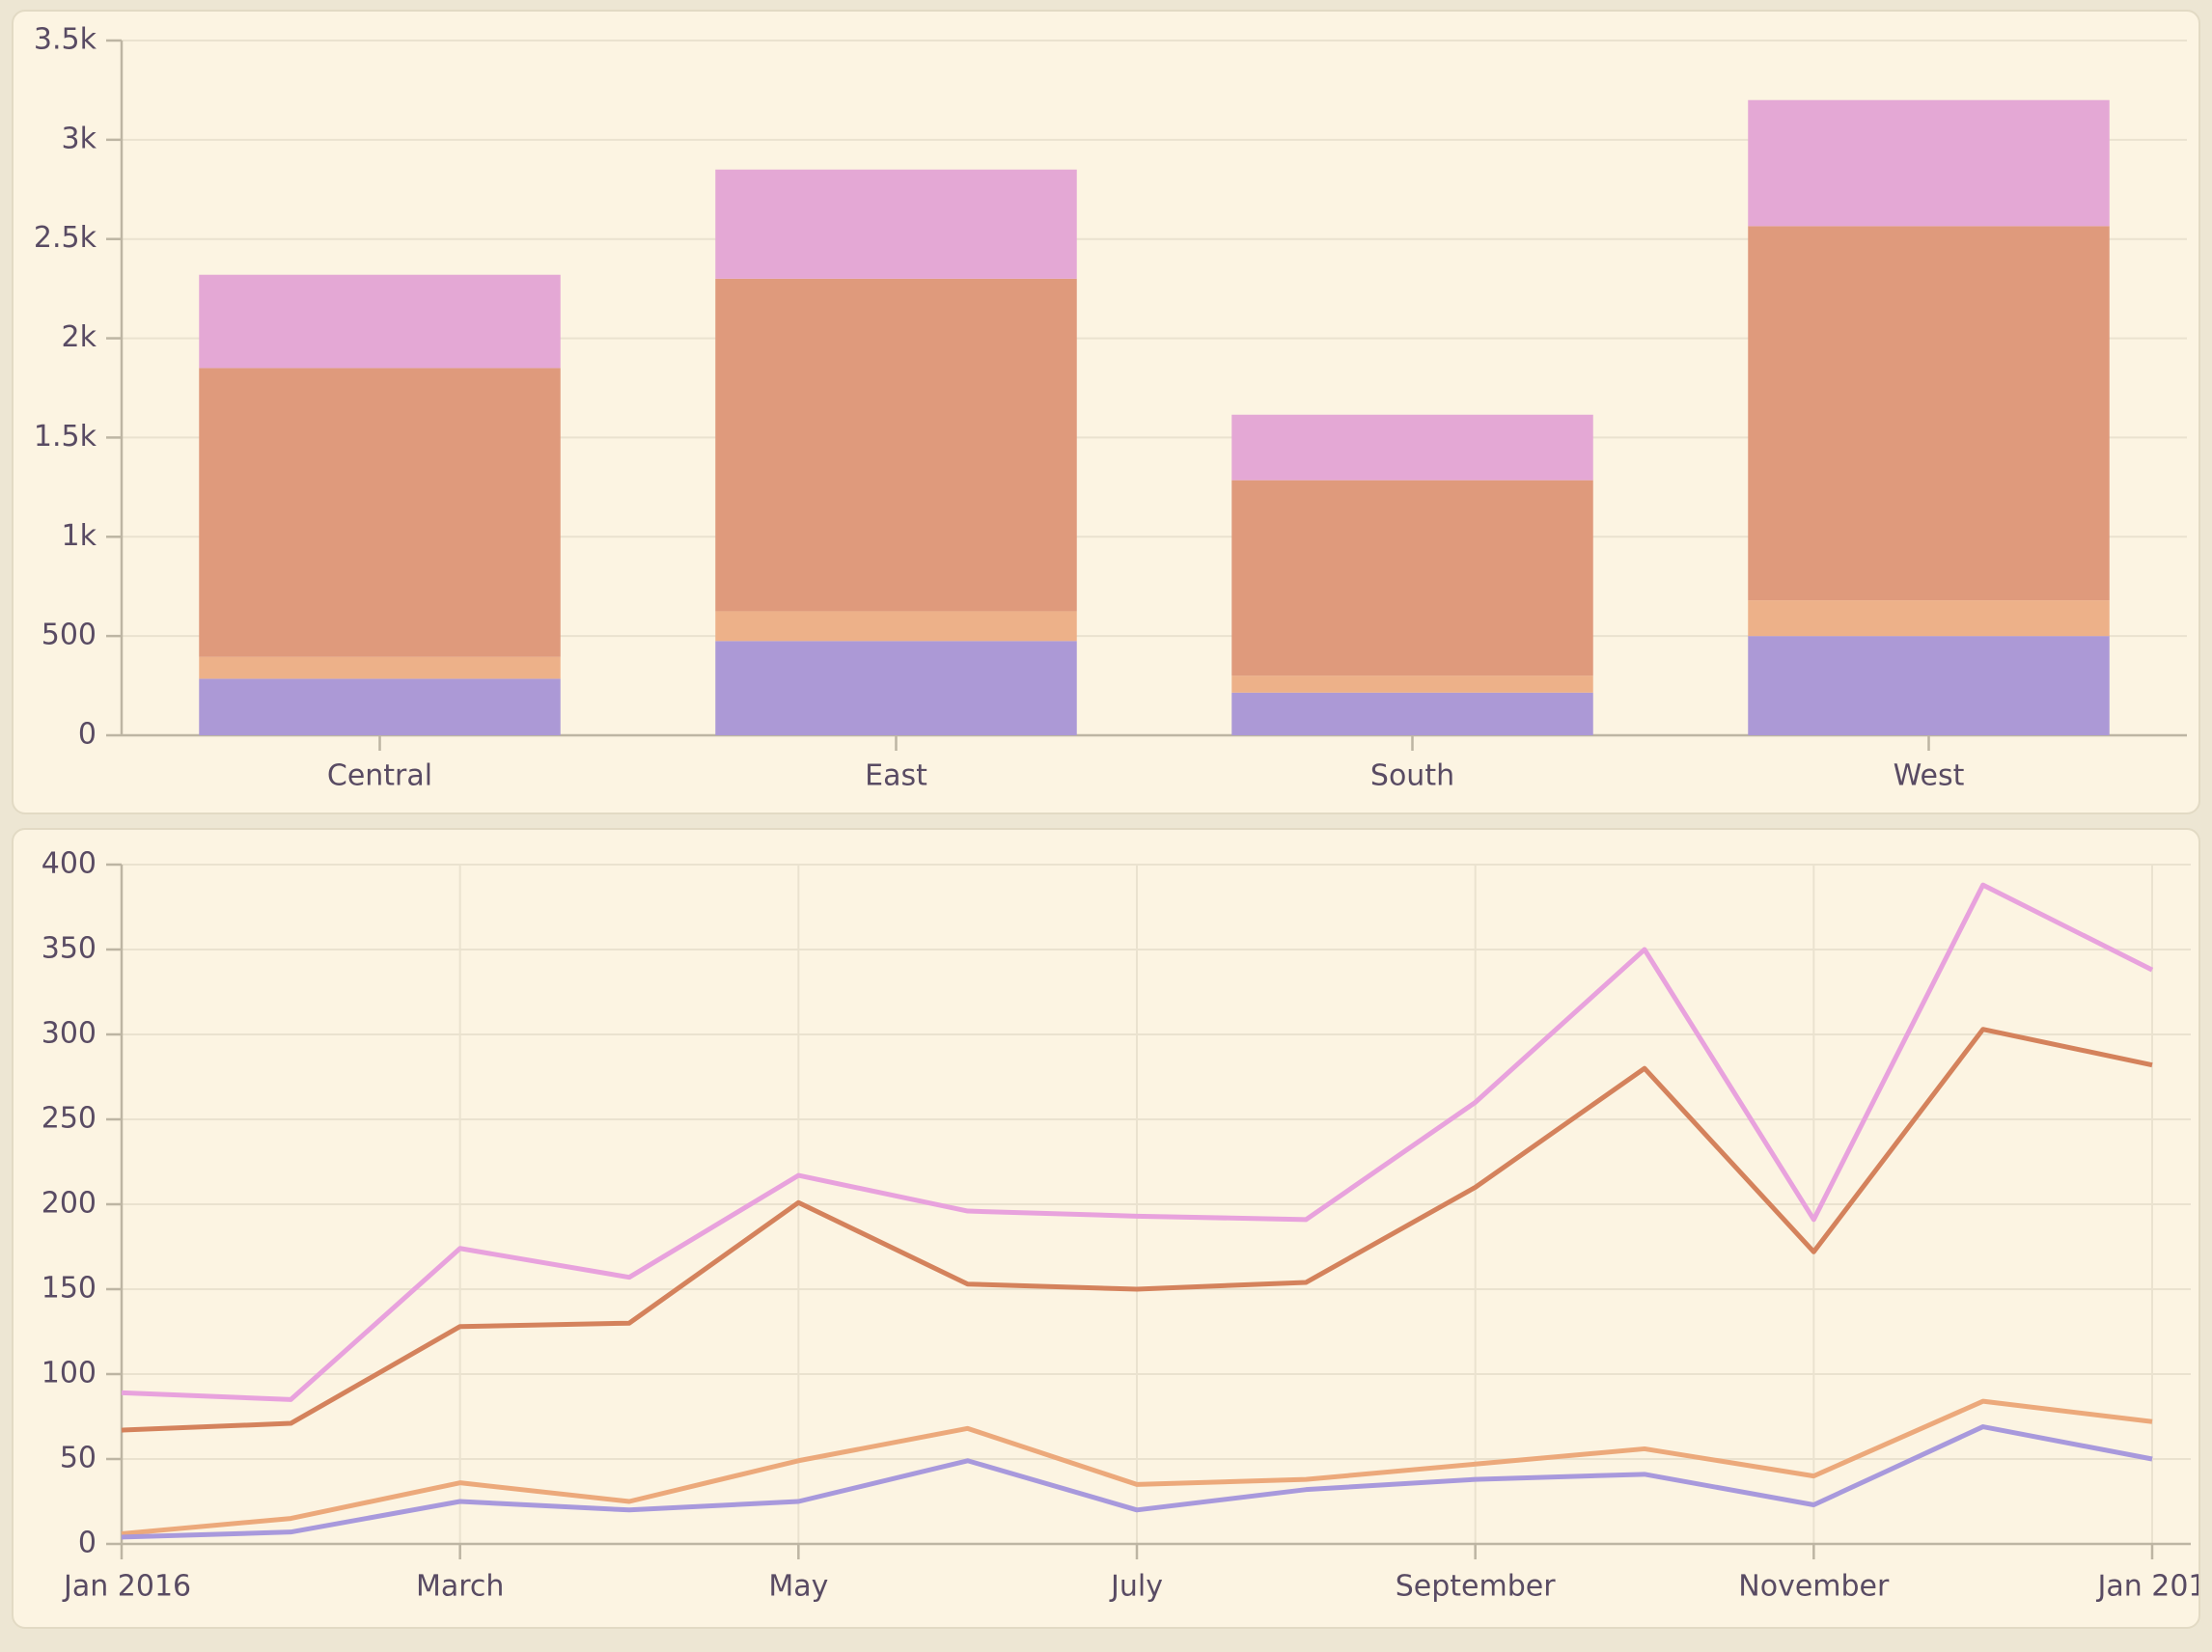 This screenshot has height=1652, width=2212. Describe the element at coordinates (798, 1587) in the screenshot. I see `line-x-axis-label: May` at that location.